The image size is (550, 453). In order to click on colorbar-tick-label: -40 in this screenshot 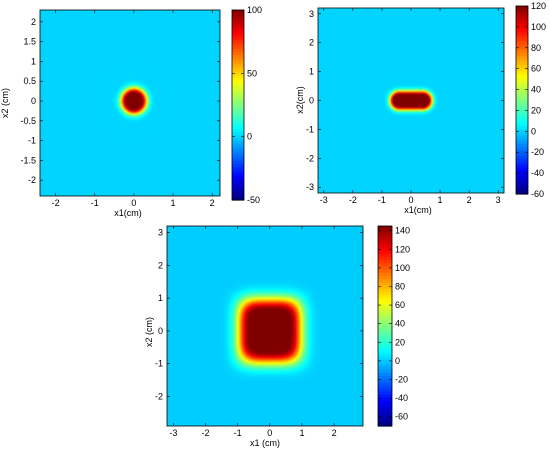, I will do `click(401, 398)`.